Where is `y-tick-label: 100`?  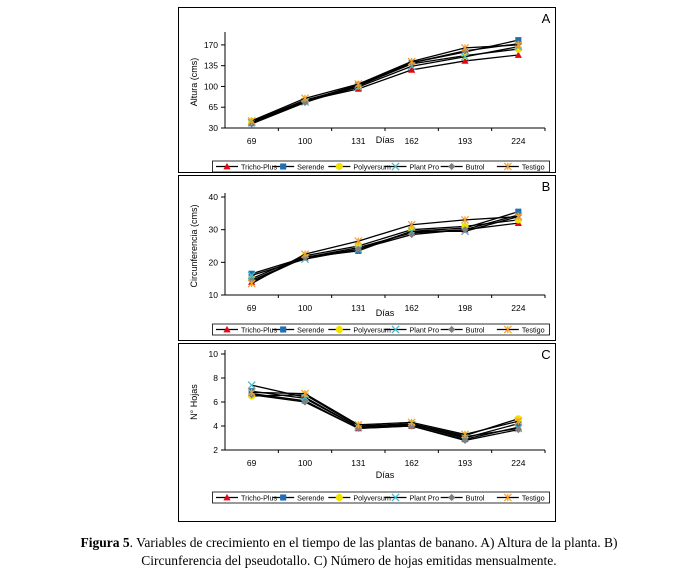 y-tick-label: 100 is located at coordinates (211, 86).